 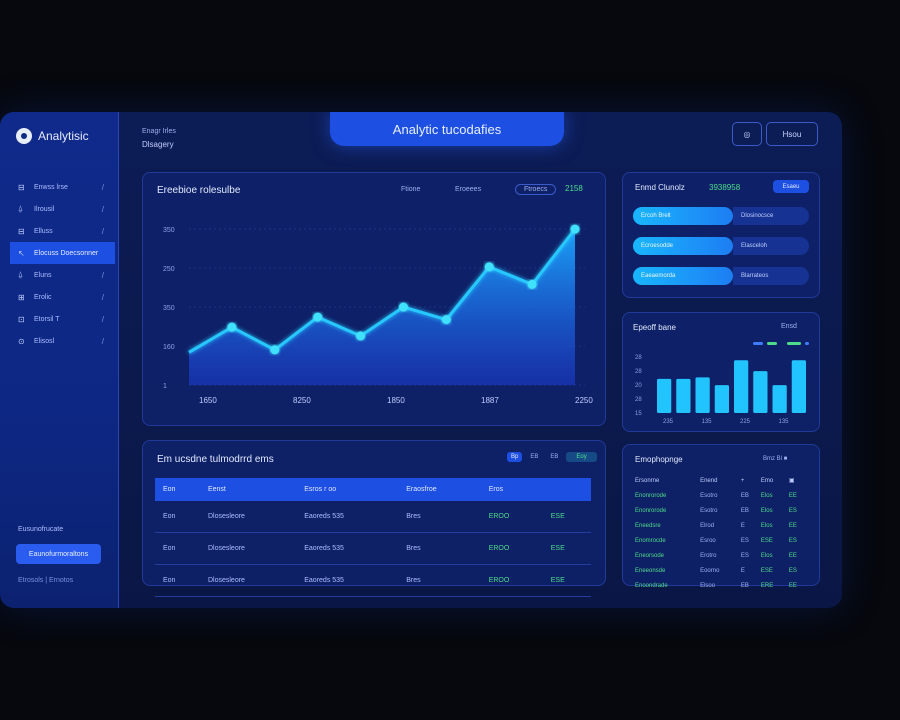 I want to click on nav-icon: ⊙, so click(x=21, y=341).